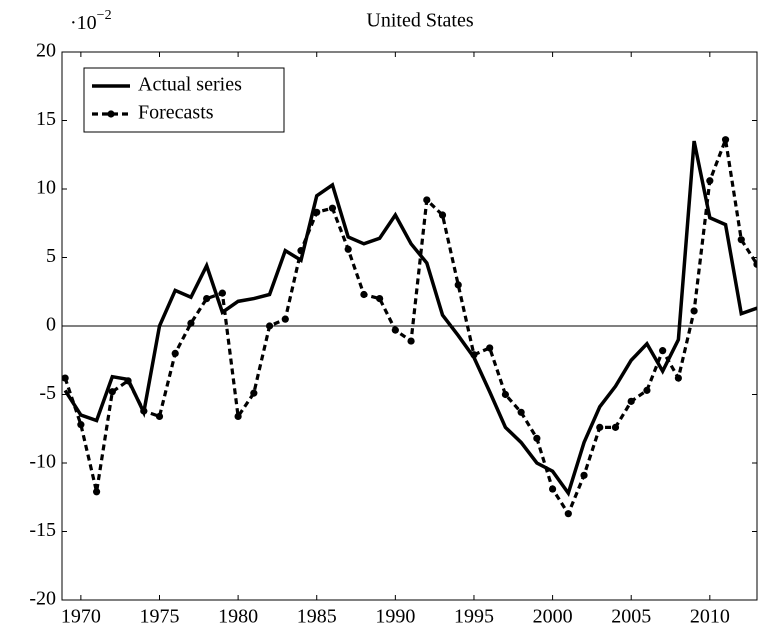 The height and width of the screenshot is (635, 759). I want to click on legend-marker, so click(111, 114).